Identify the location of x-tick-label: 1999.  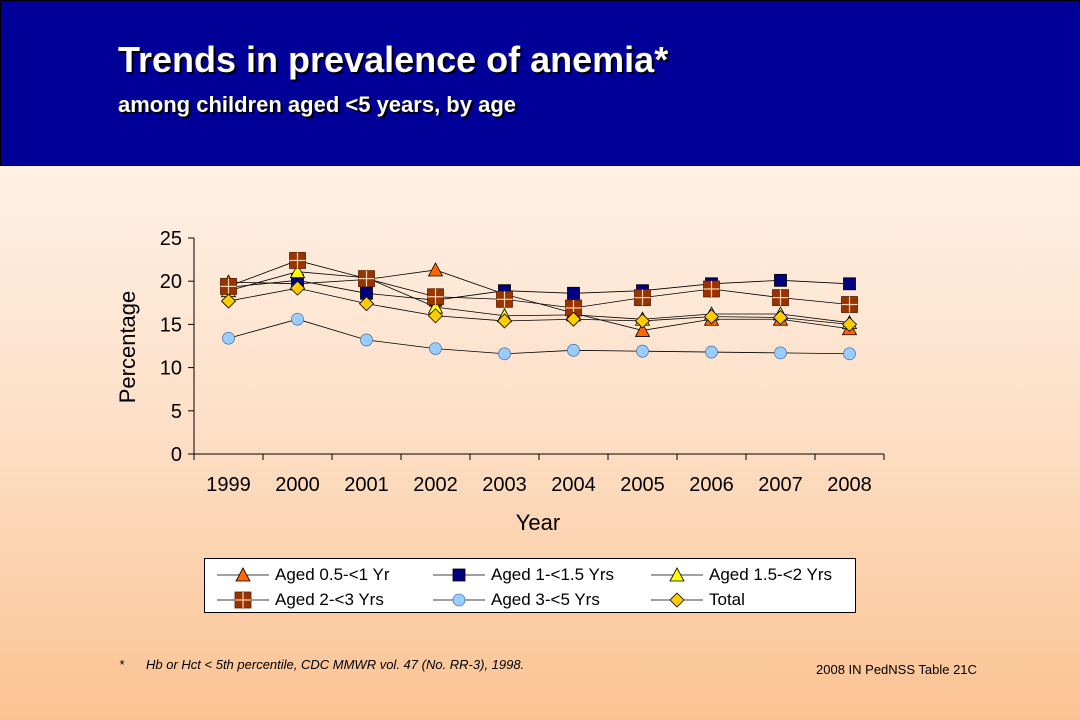
(228, 485).